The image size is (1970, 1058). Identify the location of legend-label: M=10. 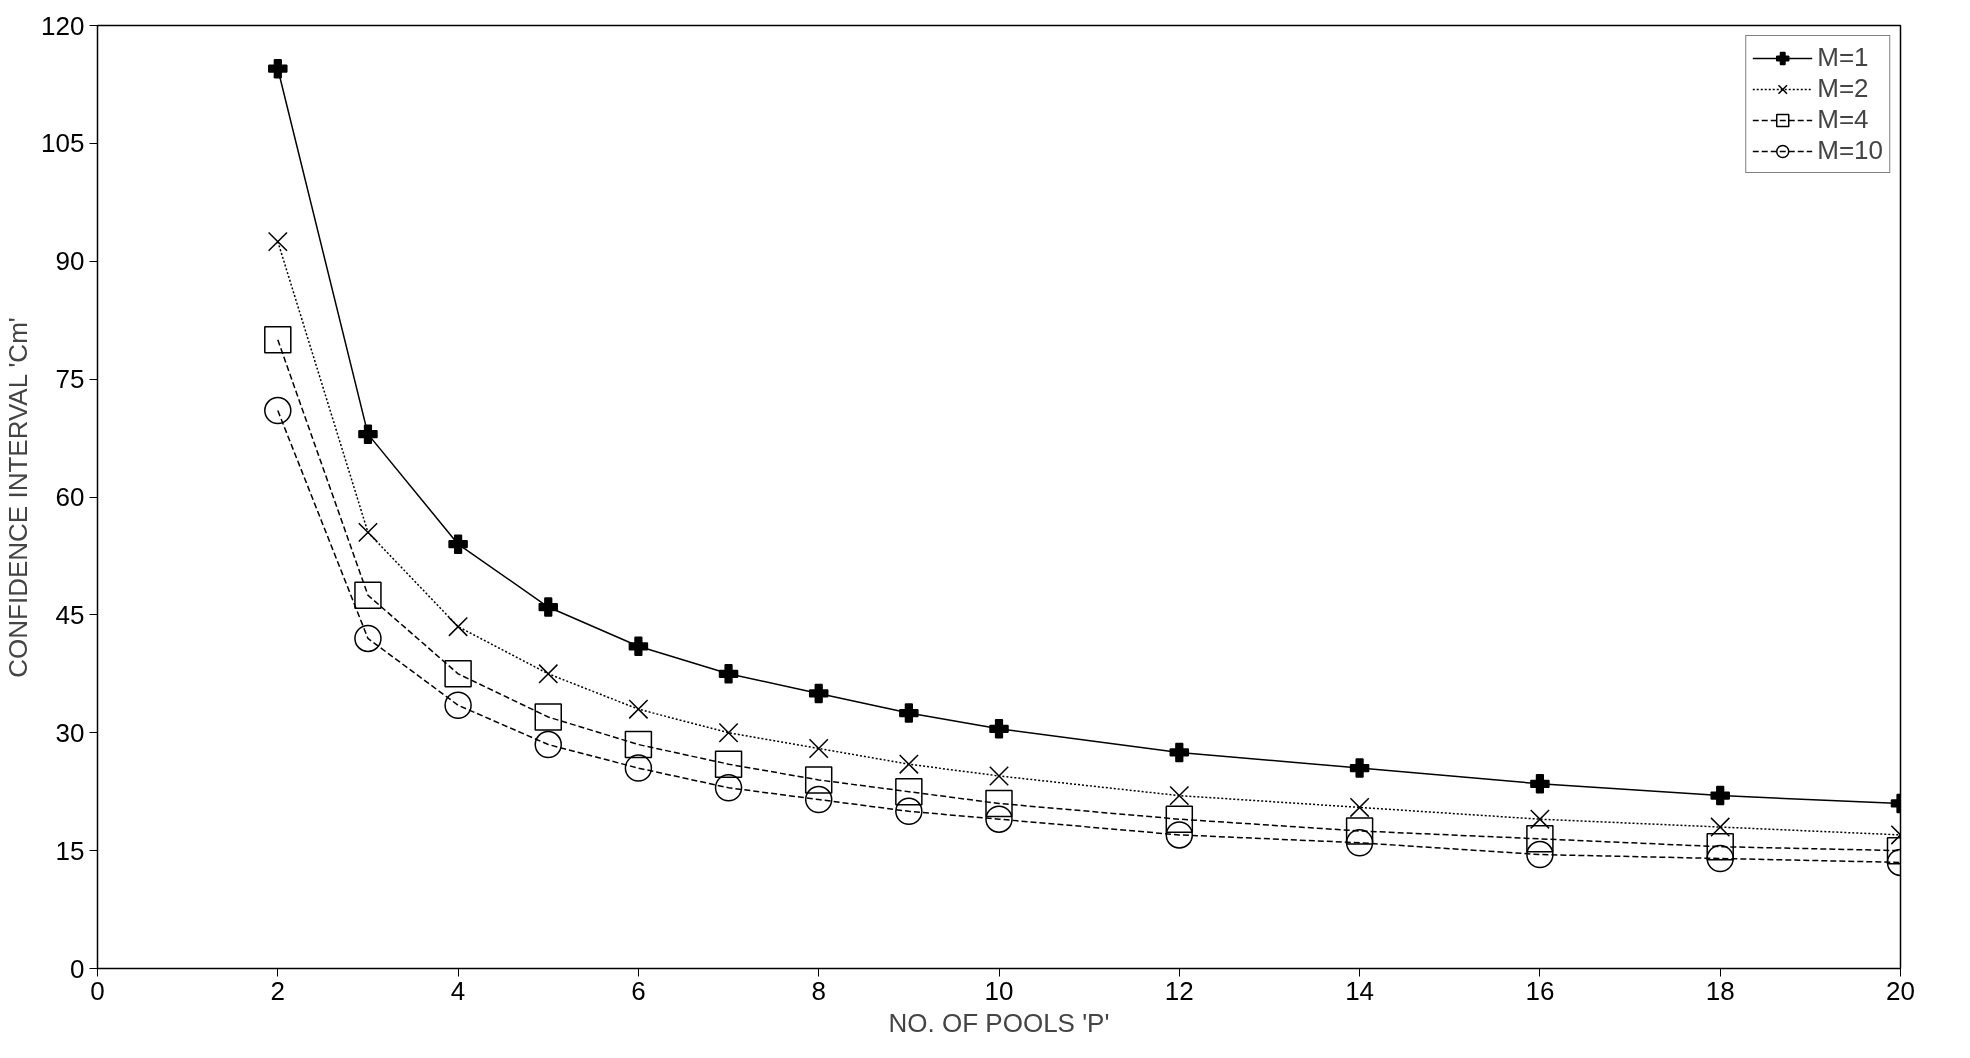
(1850, 150).